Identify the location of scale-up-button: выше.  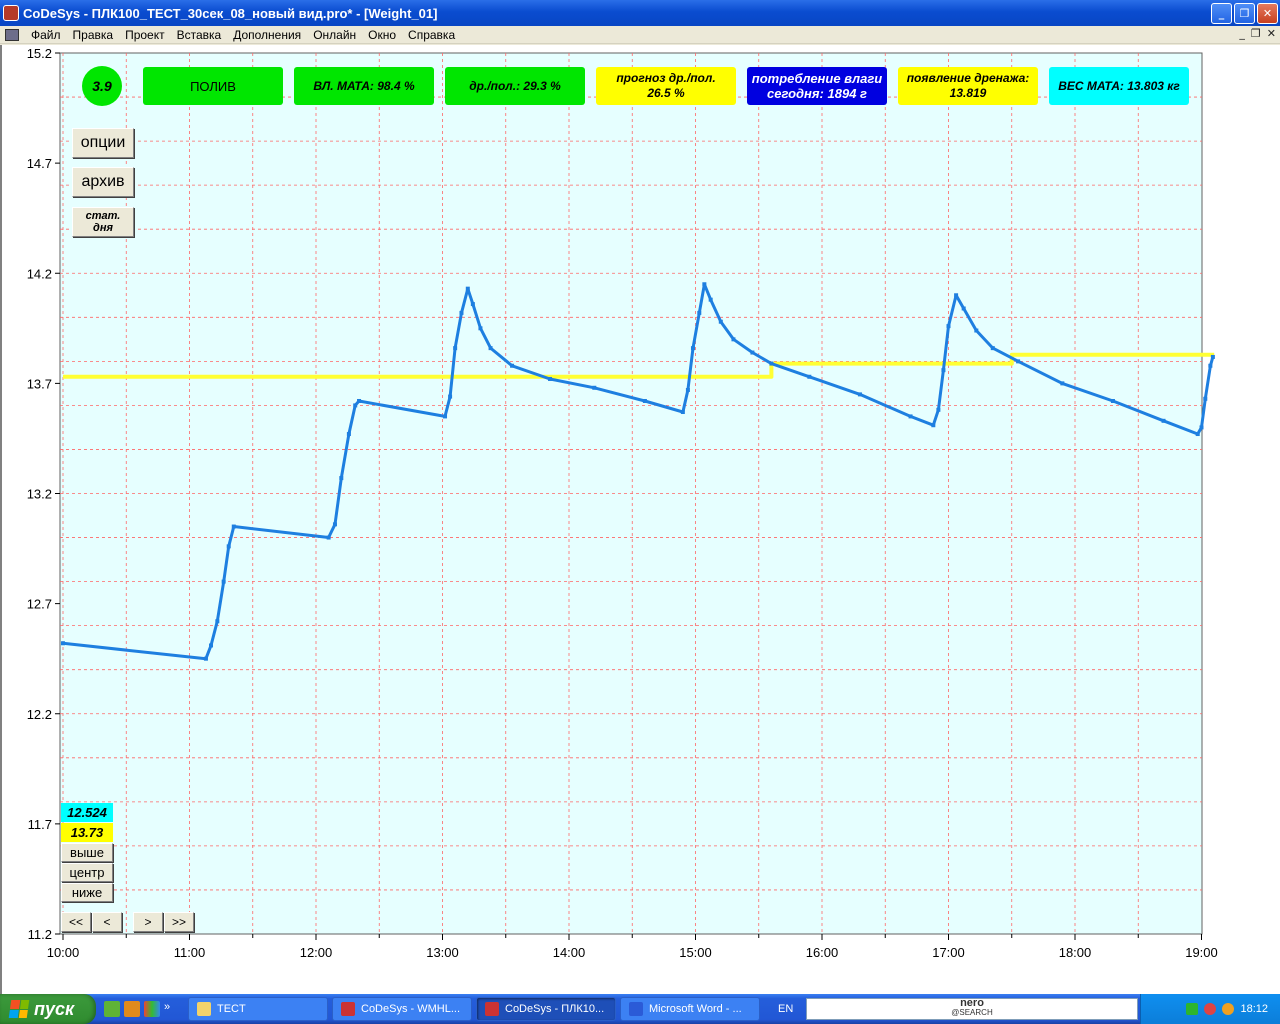
(87, 852).